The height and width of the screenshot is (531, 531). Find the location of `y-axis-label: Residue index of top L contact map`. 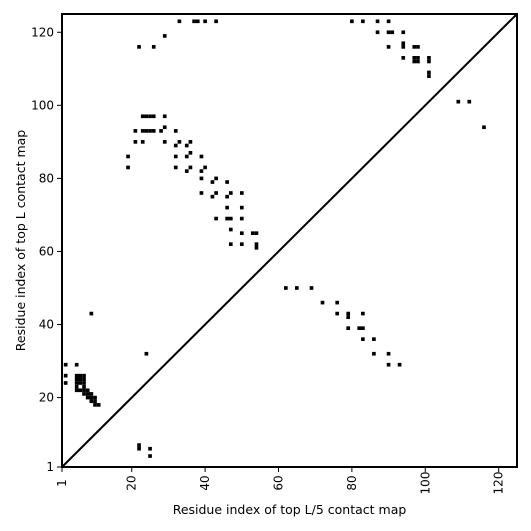

y-axis-label: Residue index of top L contact map is located at coordinates (20, 240).